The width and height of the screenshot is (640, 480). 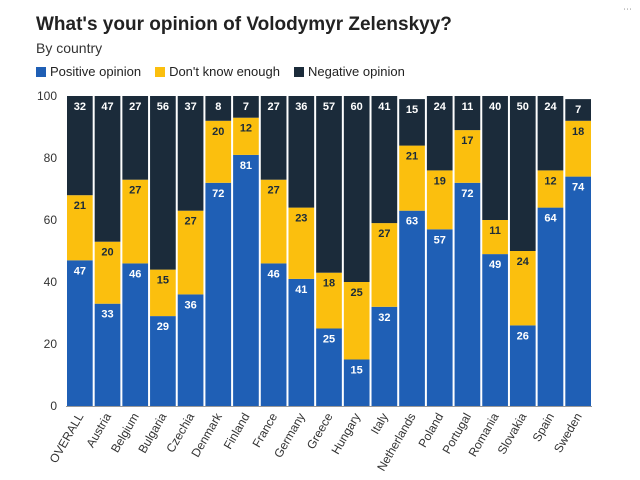 What do you see at coordinates (627, 9) in the screenshot?
I see `more-options-icon: ⋯` at bounding box center [627, 9].